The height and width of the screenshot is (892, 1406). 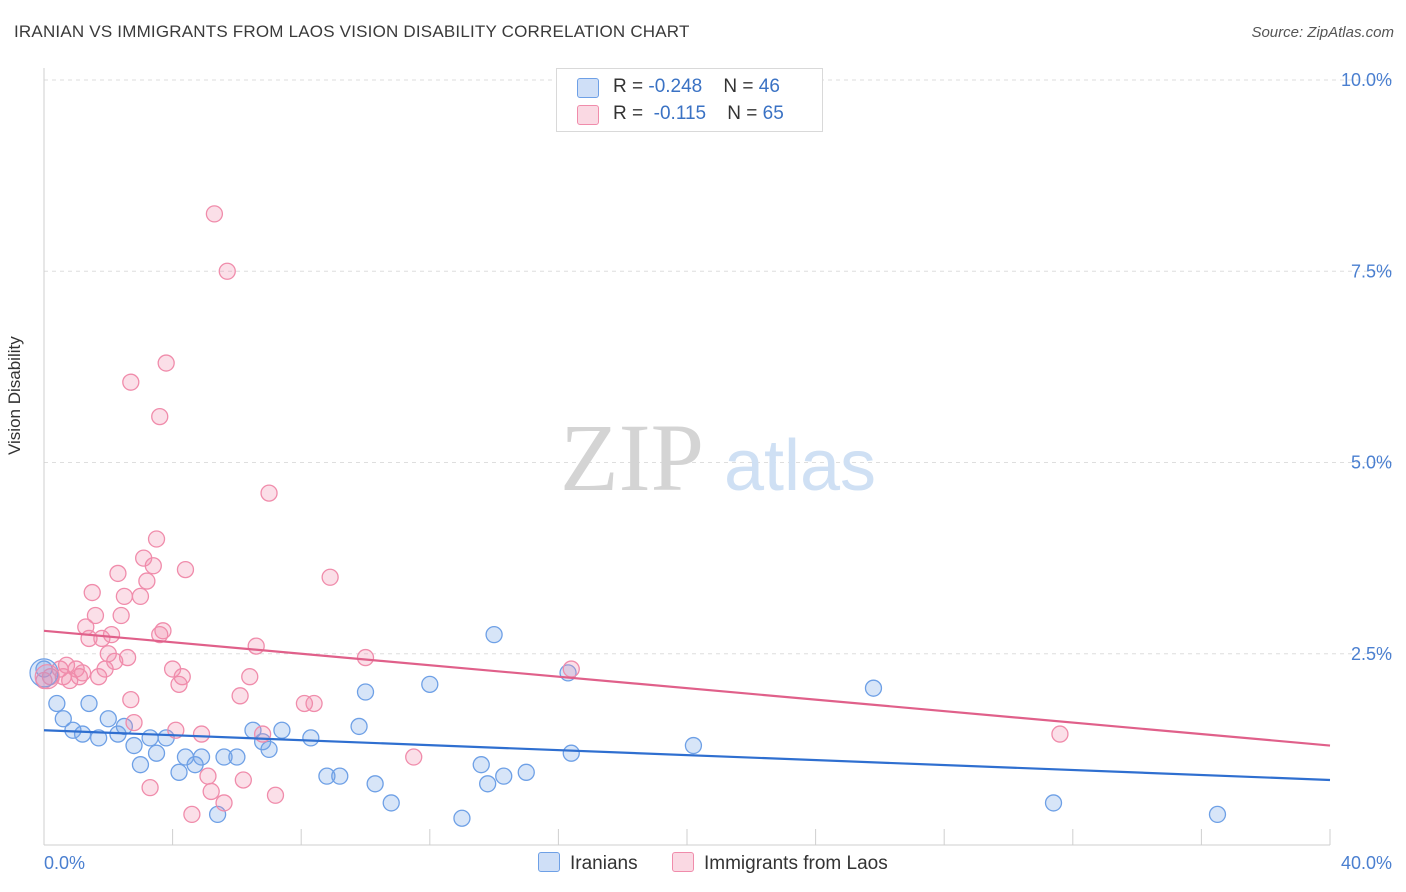 I want to click on series-swatch-laos, so click(x=683, y=862).